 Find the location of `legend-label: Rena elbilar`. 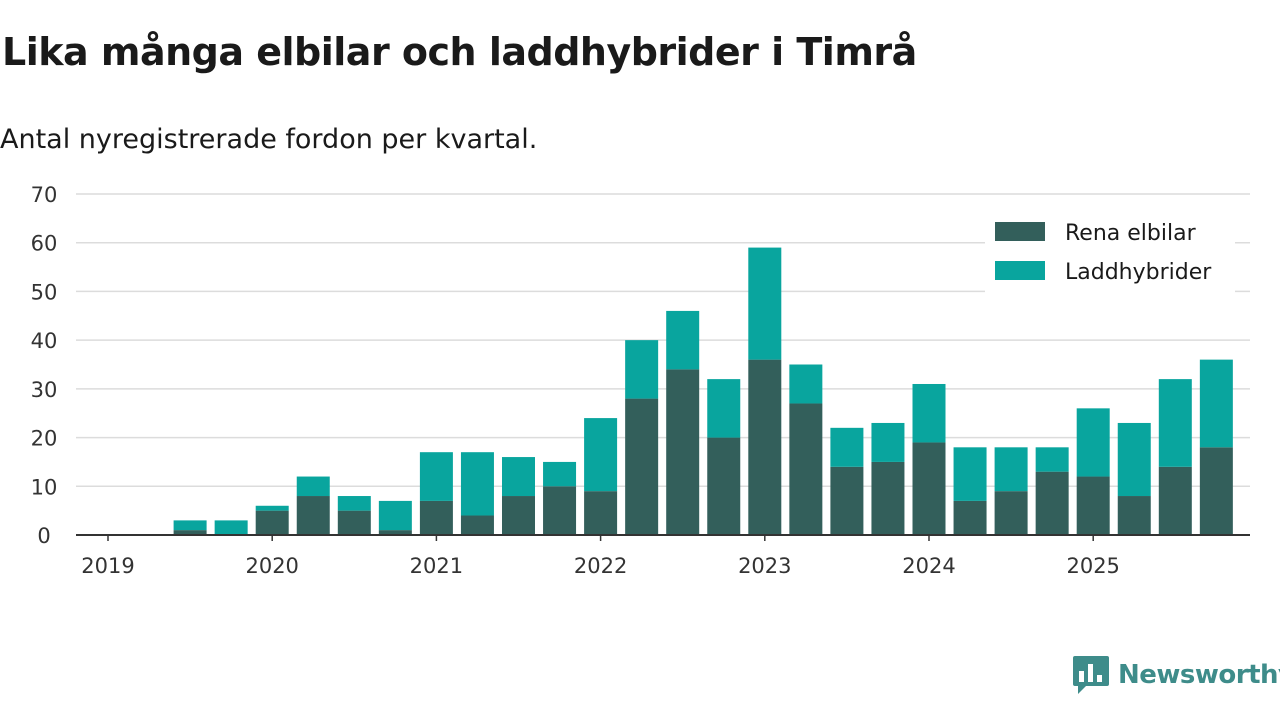

legend-label: Rena elbilar is located at coordinates (1131, 233).